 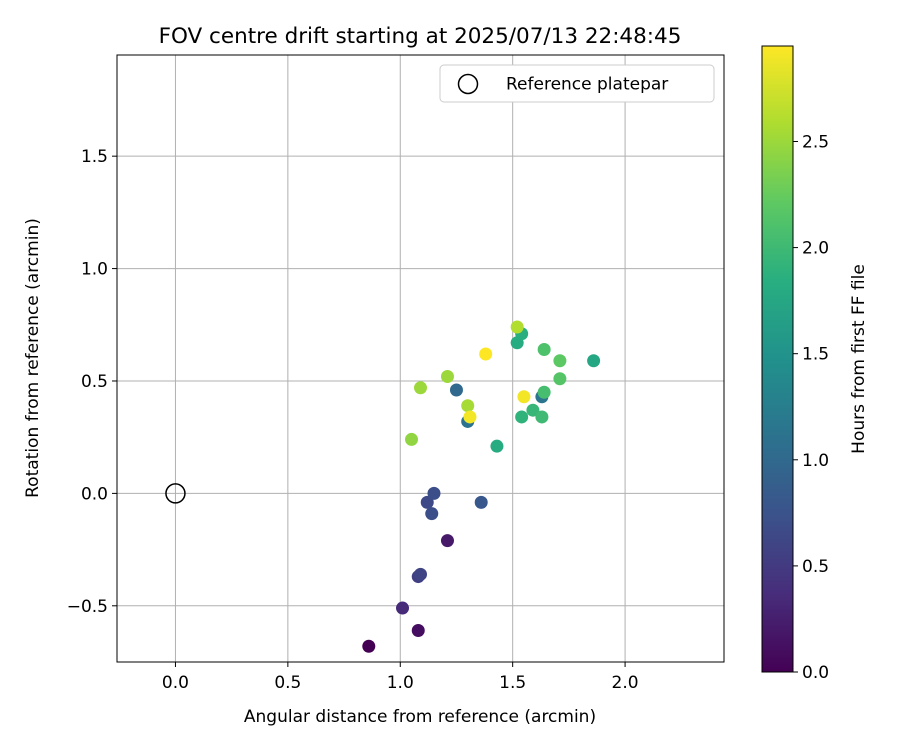 What do you see at coordinates (777, 359) in the screenshot?
I see `colorbar` at bounding box center [777, 359].